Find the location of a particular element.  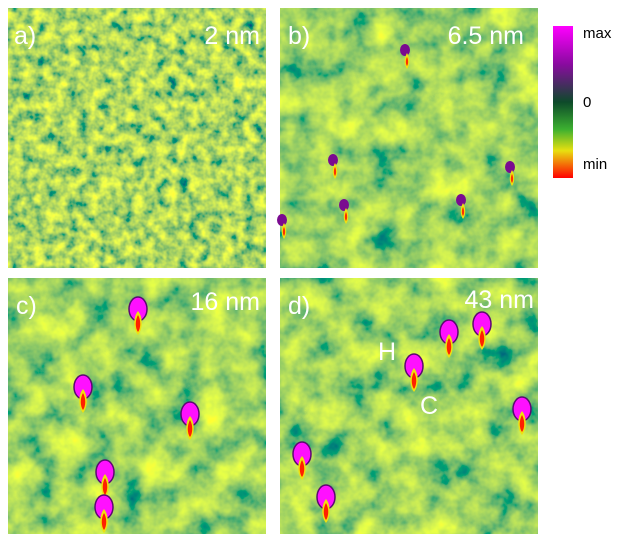

colorbar-label: 0 is located at coordinates (587, 102).